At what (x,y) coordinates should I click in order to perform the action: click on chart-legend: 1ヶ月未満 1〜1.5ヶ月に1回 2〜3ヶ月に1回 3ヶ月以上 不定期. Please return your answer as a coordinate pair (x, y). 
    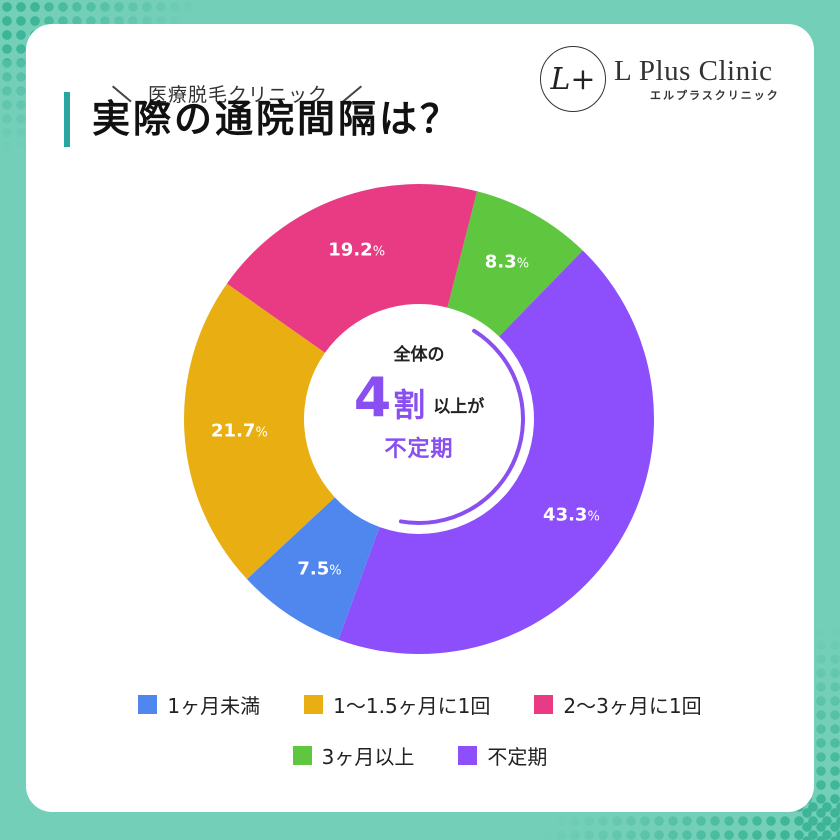
    Looking at the image, I should click on (420, 741).